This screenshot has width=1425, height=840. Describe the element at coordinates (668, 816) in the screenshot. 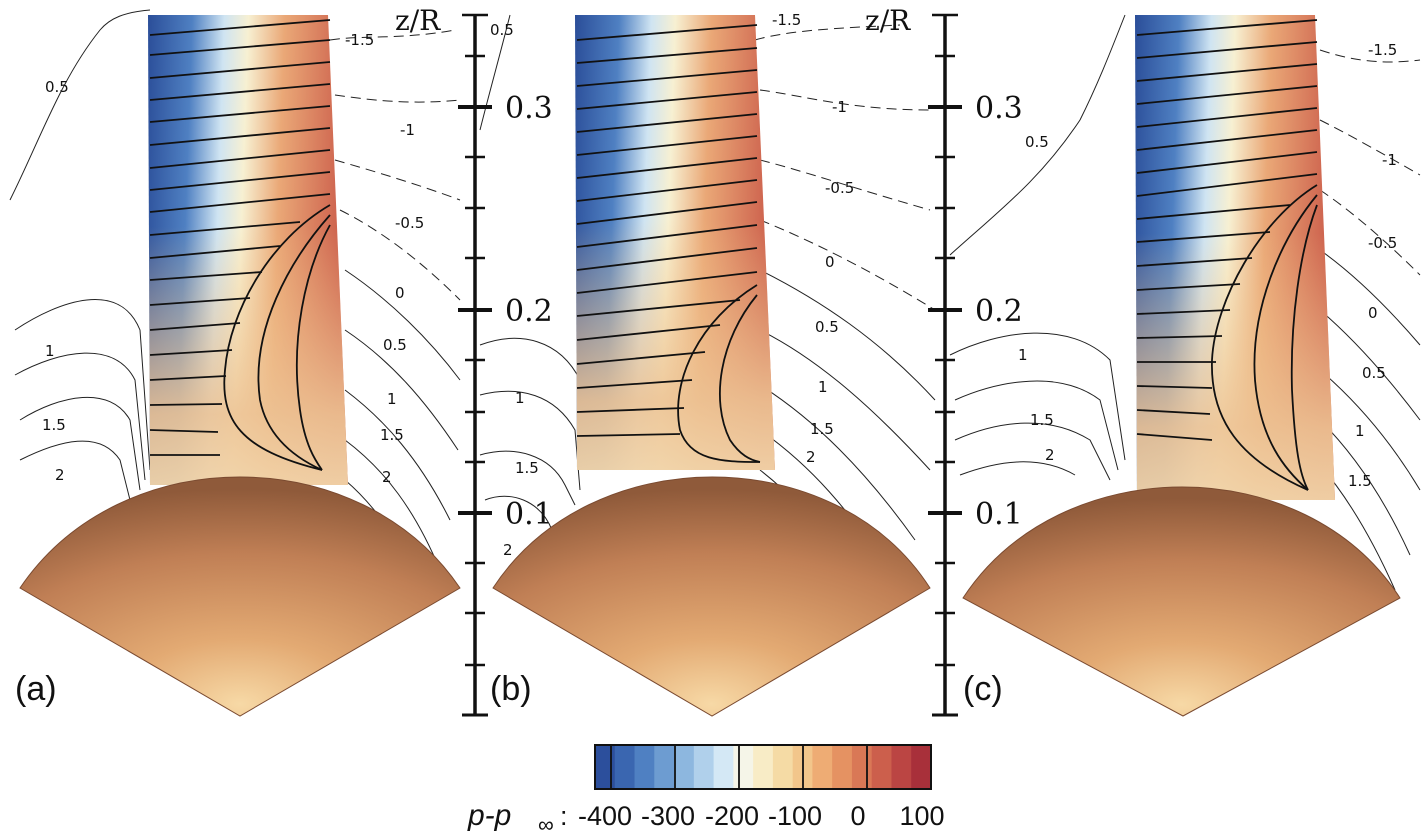

I see `colorbar-tick-label: -300` at that location.